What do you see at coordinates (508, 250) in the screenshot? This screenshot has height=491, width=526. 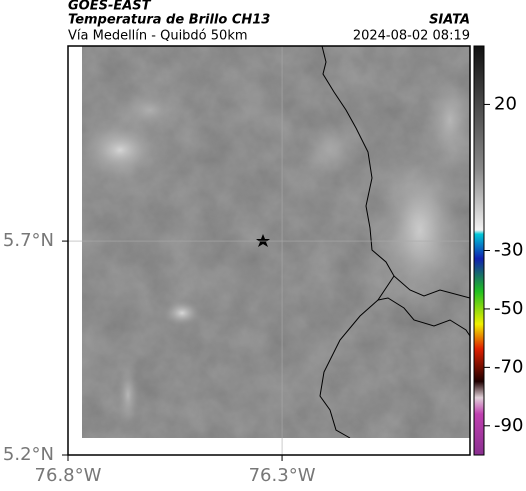 I see `colorbar-tick-label: -30` at bounding box center [508, 250].